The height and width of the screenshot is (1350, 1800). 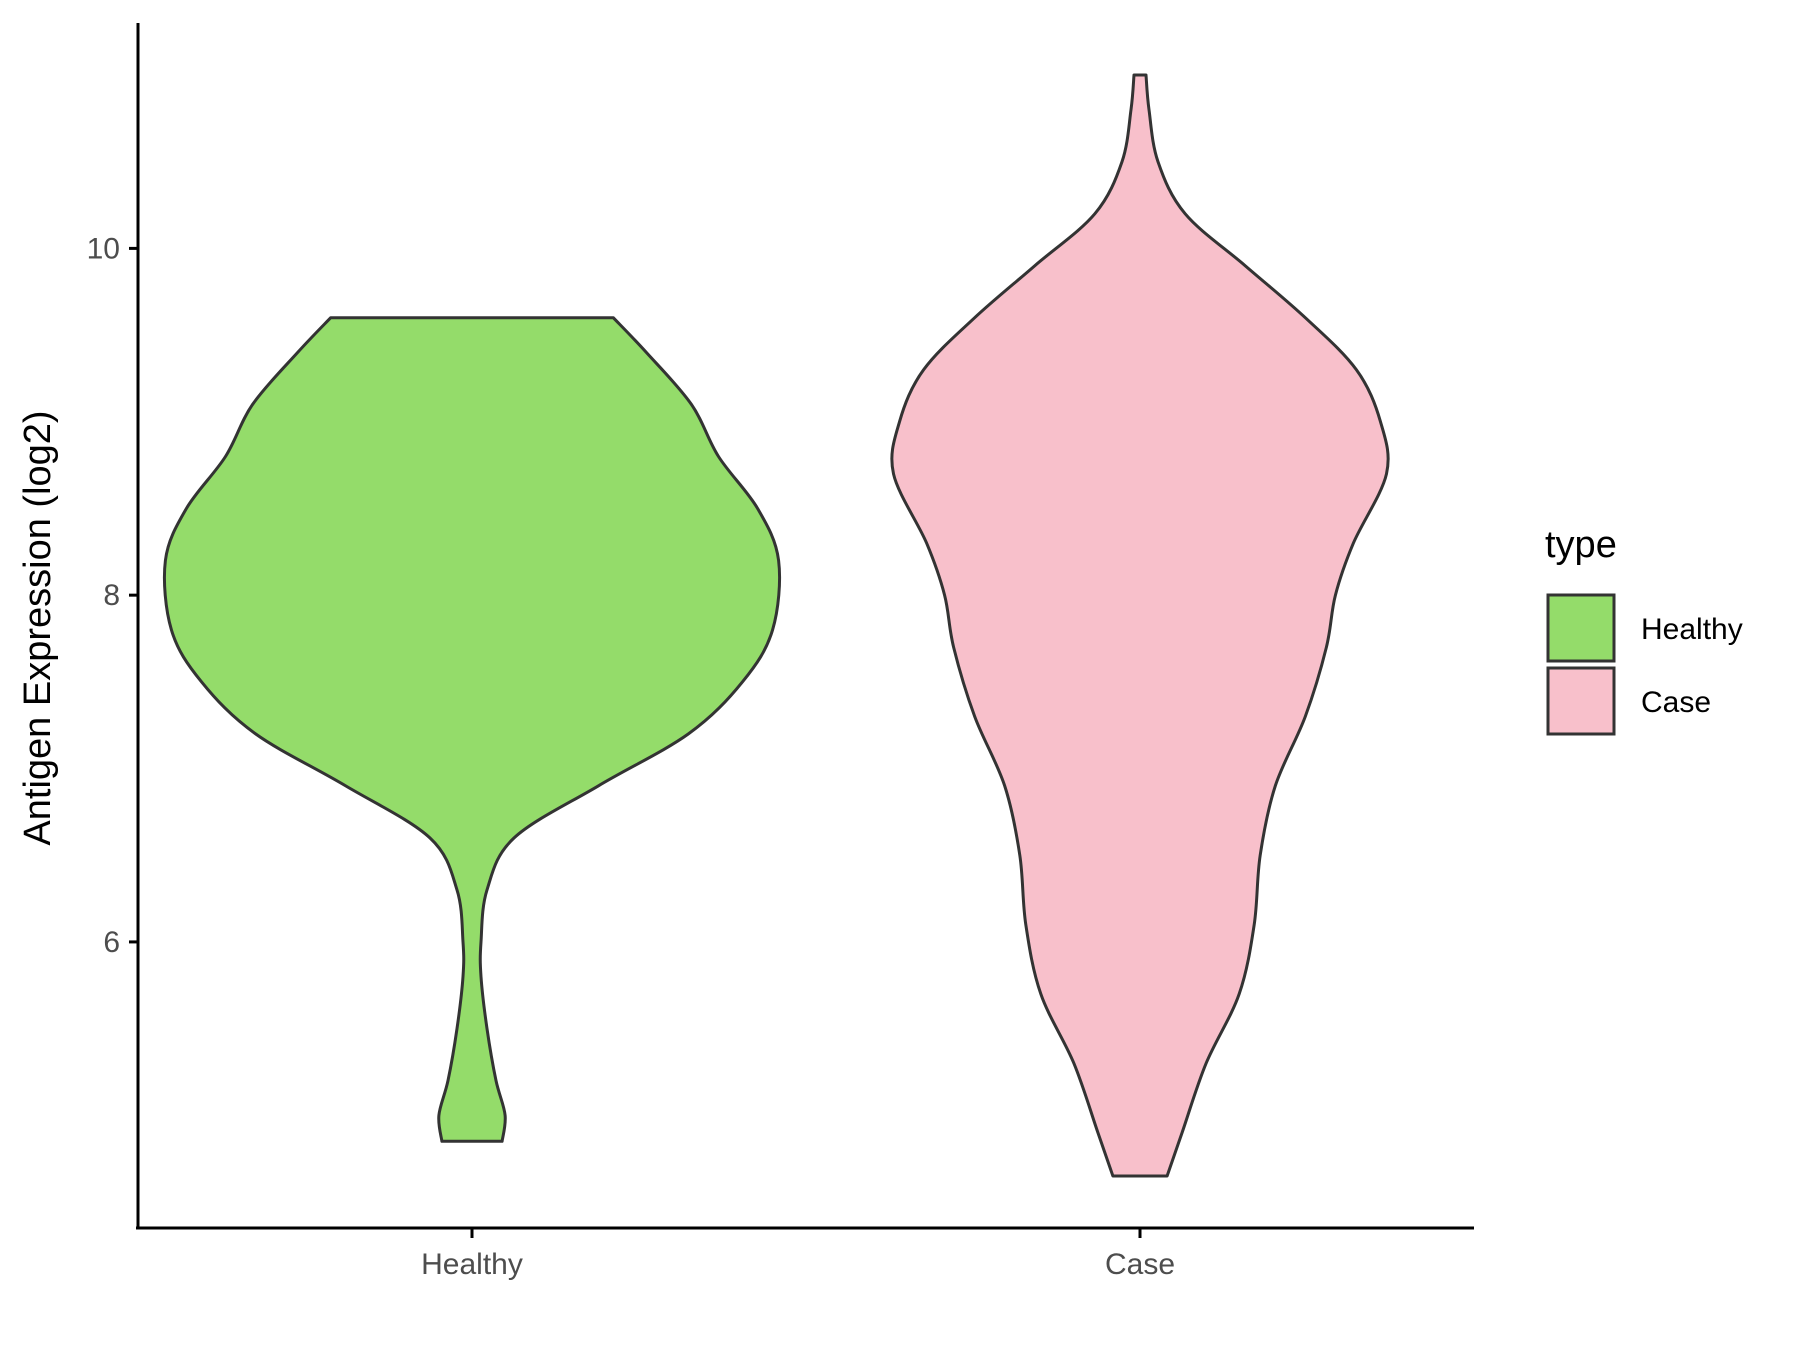 What do you see at coordinates (1644, 664) in the screenshot?
I see `legend-items: Healthy Case` at bounding box center [1644, 664].